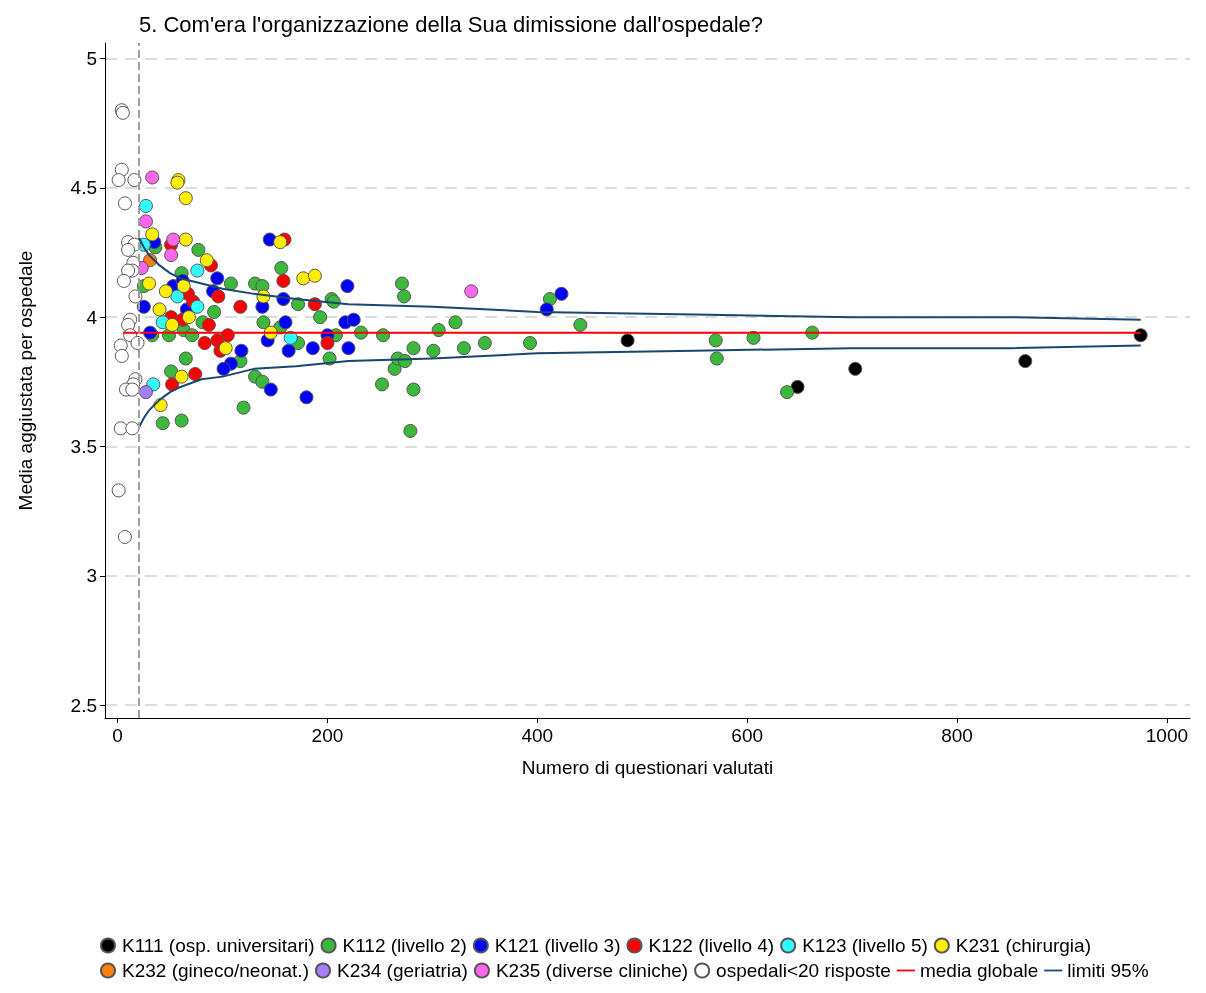 The height and width of the screenshot is (993, 1206). I want to click on x-tick-label: 0, so click(117, 735).